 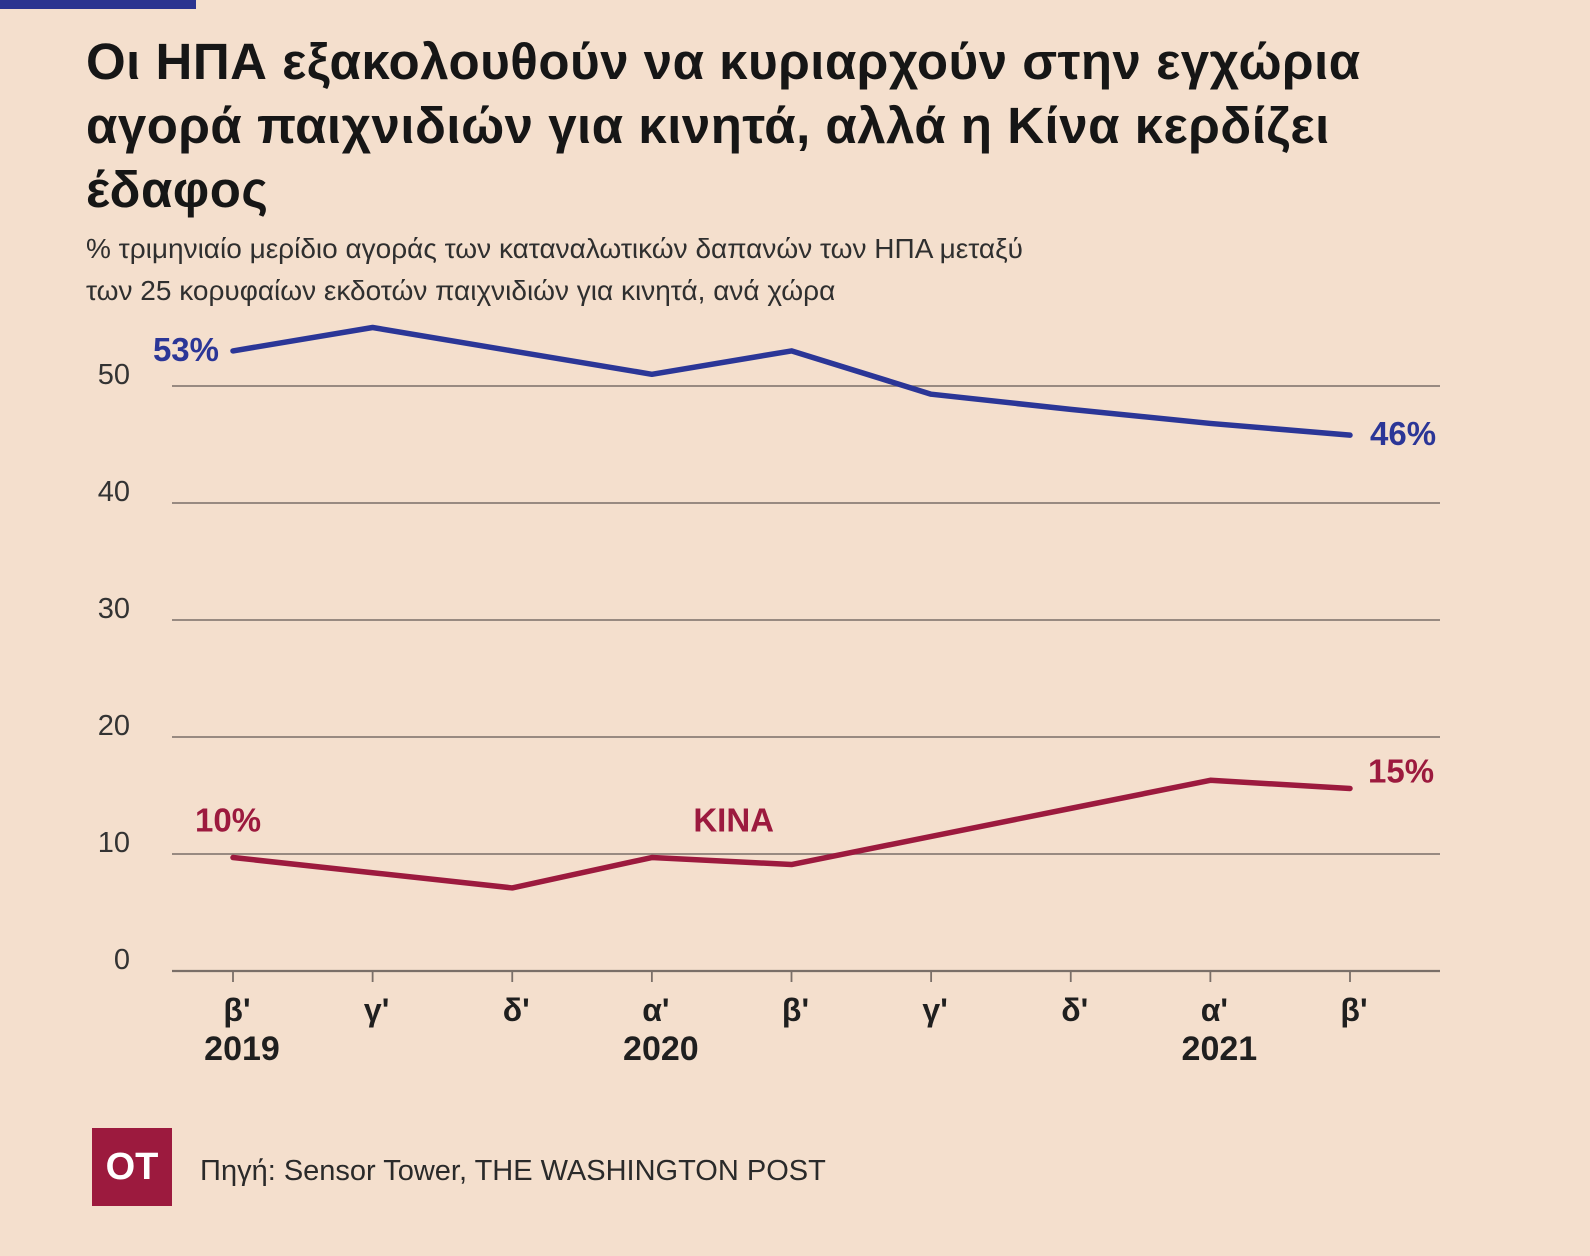 What do you see at coordinates (114, 609) in the screenshot?
I see `y-tick-label-30: 30` at bounding box center [114, 609].